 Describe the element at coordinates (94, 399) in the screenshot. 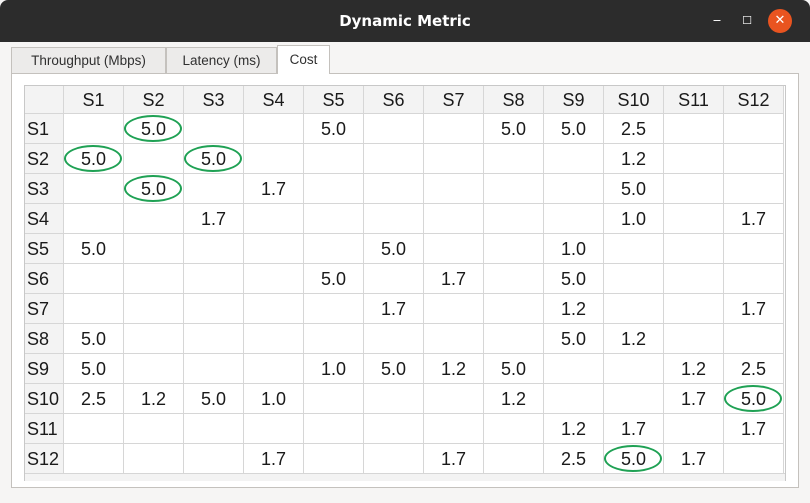

I see `cell-s10-s1: 2.5` at that location.